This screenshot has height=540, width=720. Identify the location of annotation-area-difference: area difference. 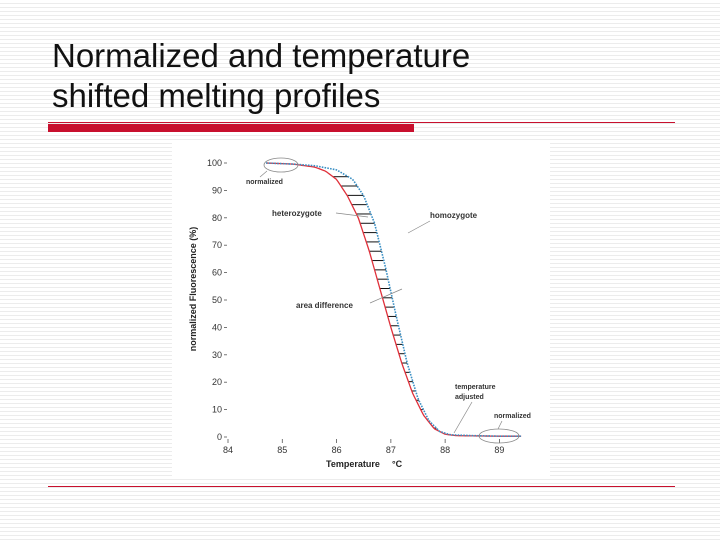
(324, 305).